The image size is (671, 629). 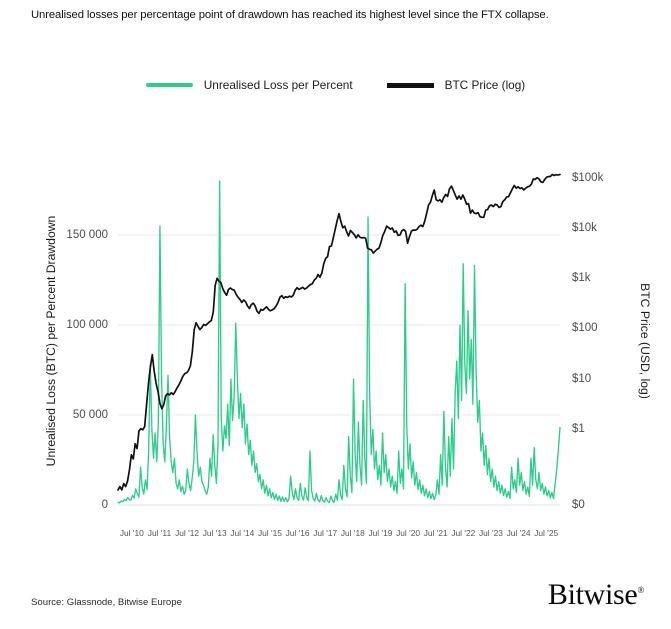 What do you see at coordinates (242, 533) in the screenshot?
I see `x-tick-4: Jul '14` at bounding box center [242, 533].